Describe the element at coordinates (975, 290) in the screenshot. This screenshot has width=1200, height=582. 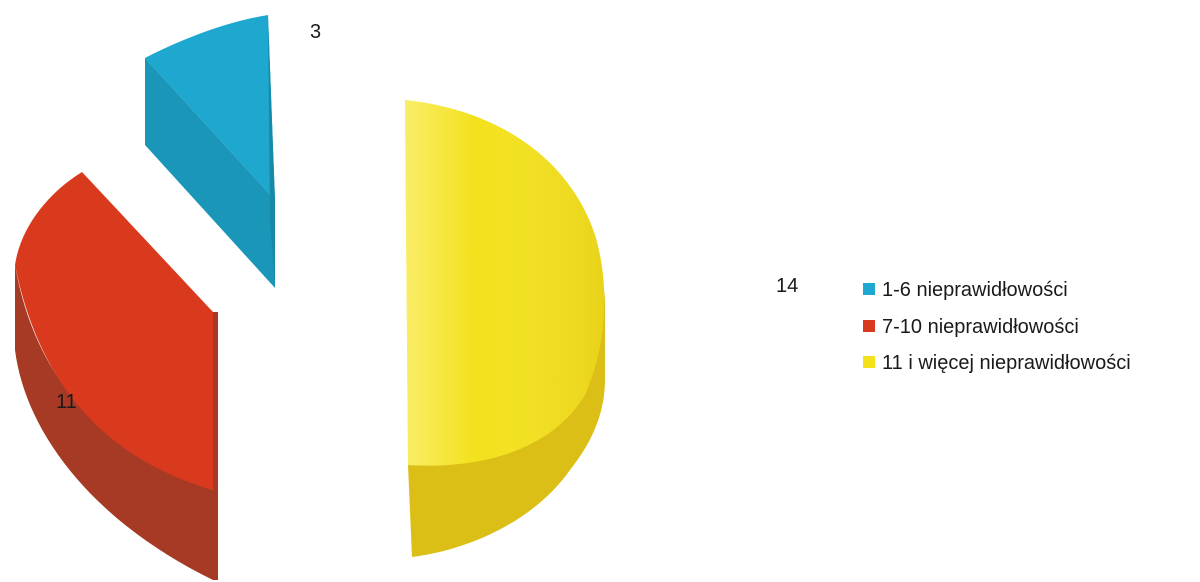
I see `legend-label-1-6: 1-6 nieprawidłowości` at that location.